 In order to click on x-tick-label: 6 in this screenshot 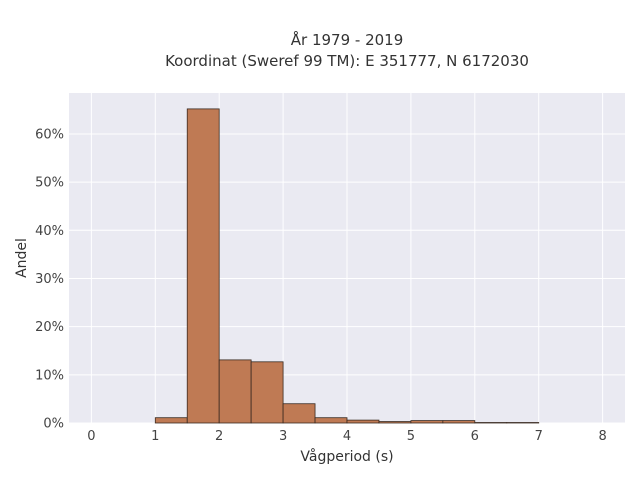, I will do `click(475, 436)`.